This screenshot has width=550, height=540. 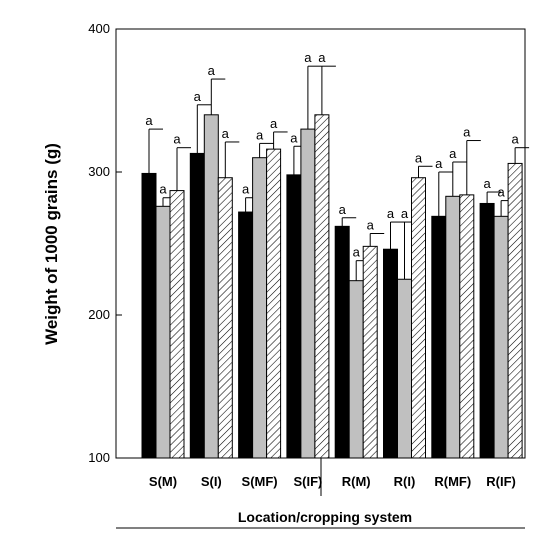 What do you see at coordinates (356, 481) in the screenshot?
I see `category-label: R(M)` at bounding box center [356, 481].